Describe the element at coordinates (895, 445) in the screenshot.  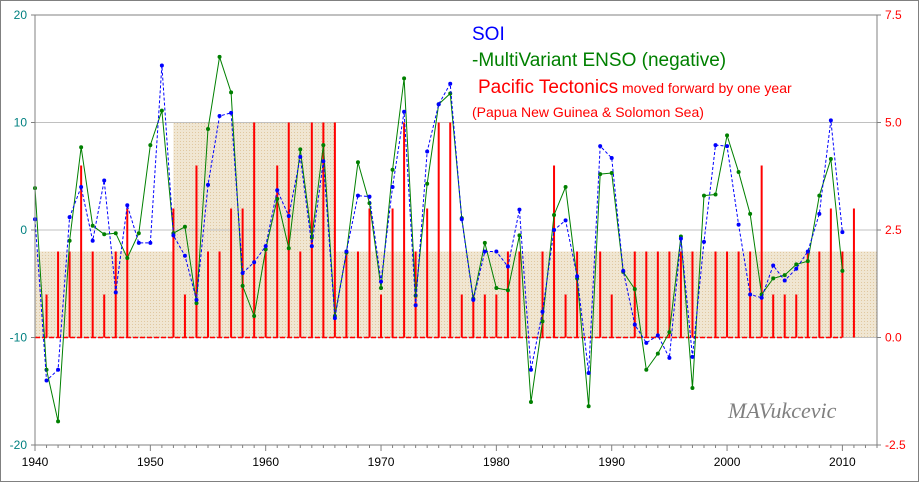
I see `y-right-tick-label: -2.5` at that location.